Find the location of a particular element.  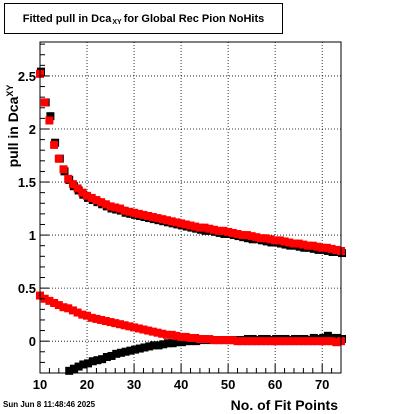

x-tick-label: 50 is located at coordinates (228, 384).